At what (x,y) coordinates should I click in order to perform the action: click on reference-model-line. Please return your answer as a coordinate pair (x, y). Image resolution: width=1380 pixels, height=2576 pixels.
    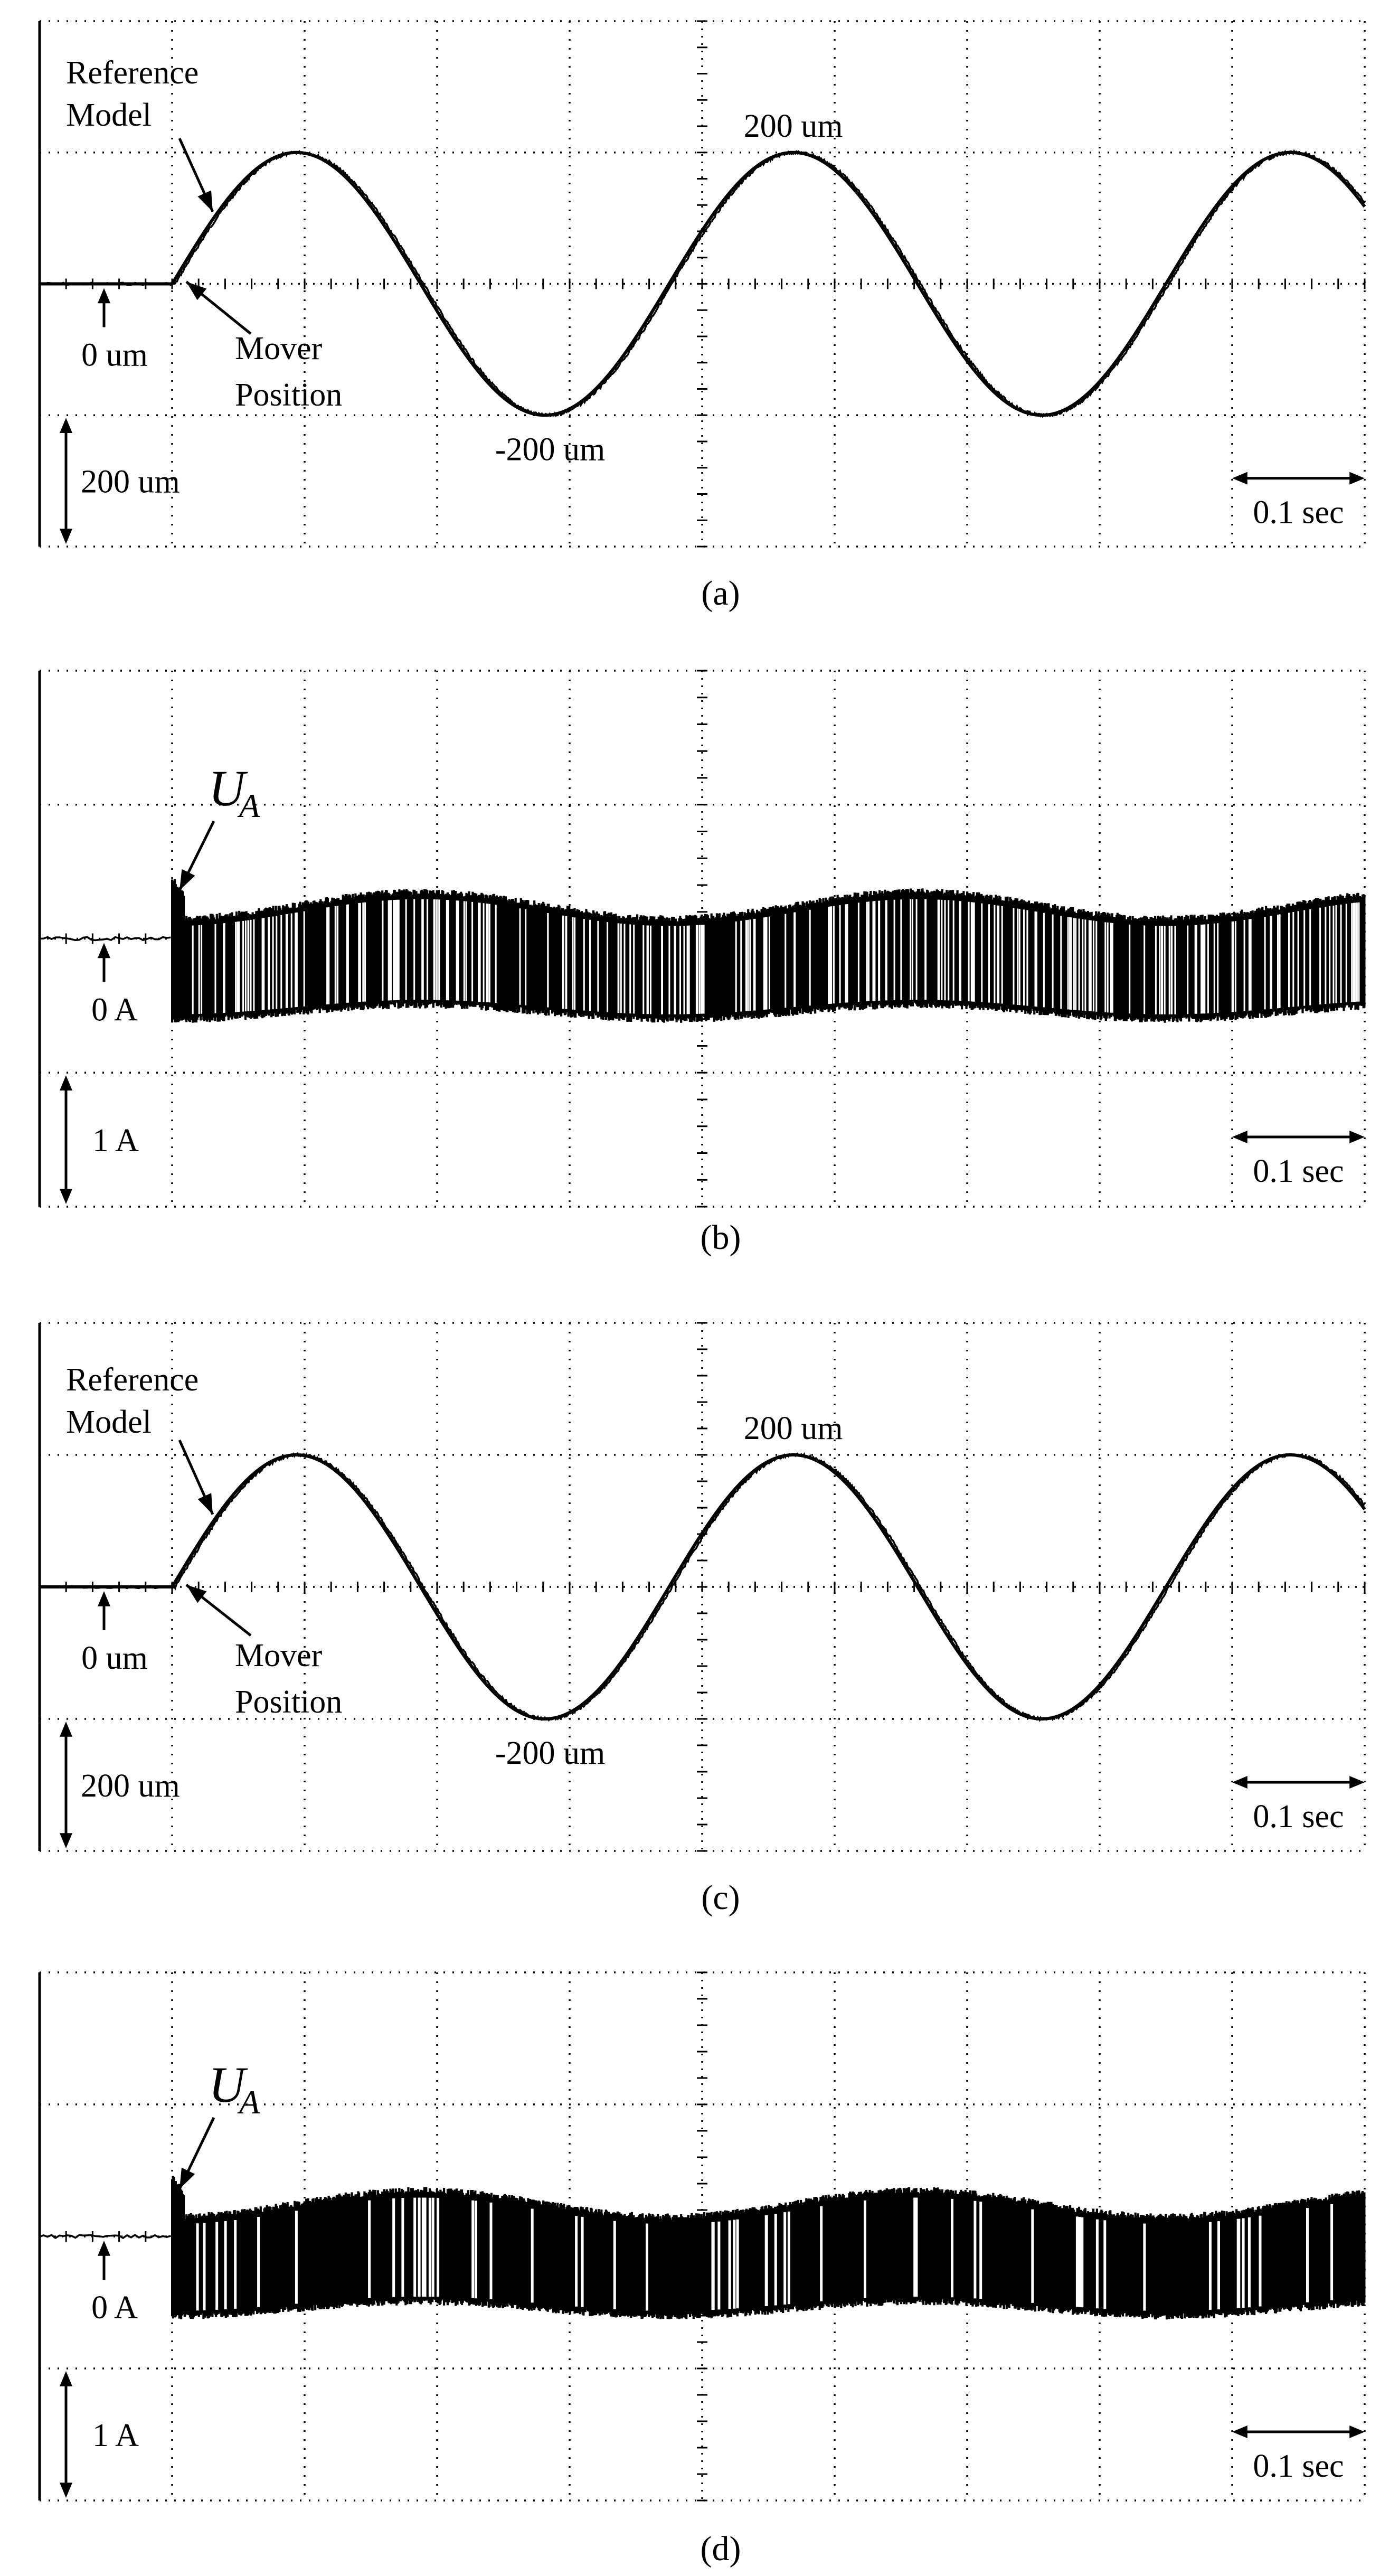
    Looking at the image, I should click on (703, 284).